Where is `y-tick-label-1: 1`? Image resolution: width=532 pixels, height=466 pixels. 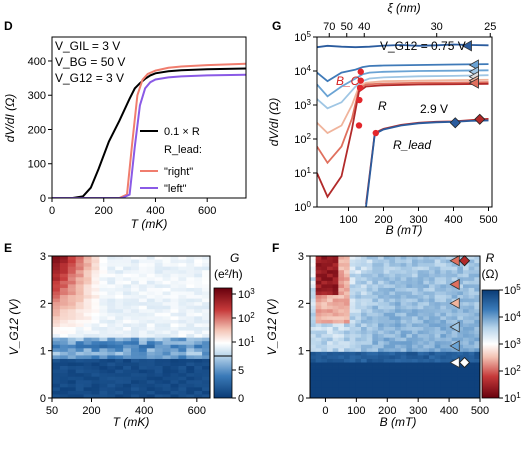 y-tick-label-1: 1 is located at coordinates (301, 352).